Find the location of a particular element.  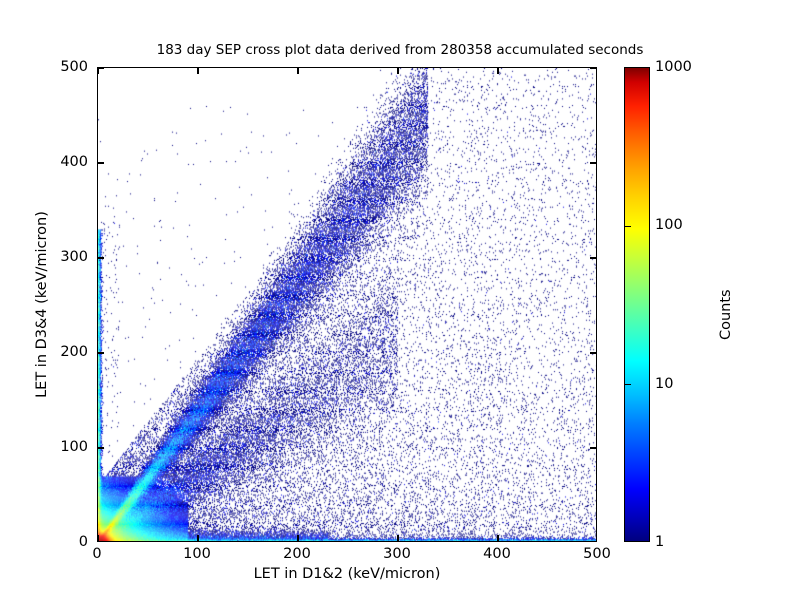

colorbar-tick-label-100: 100 is located at coordinates (669, 225).